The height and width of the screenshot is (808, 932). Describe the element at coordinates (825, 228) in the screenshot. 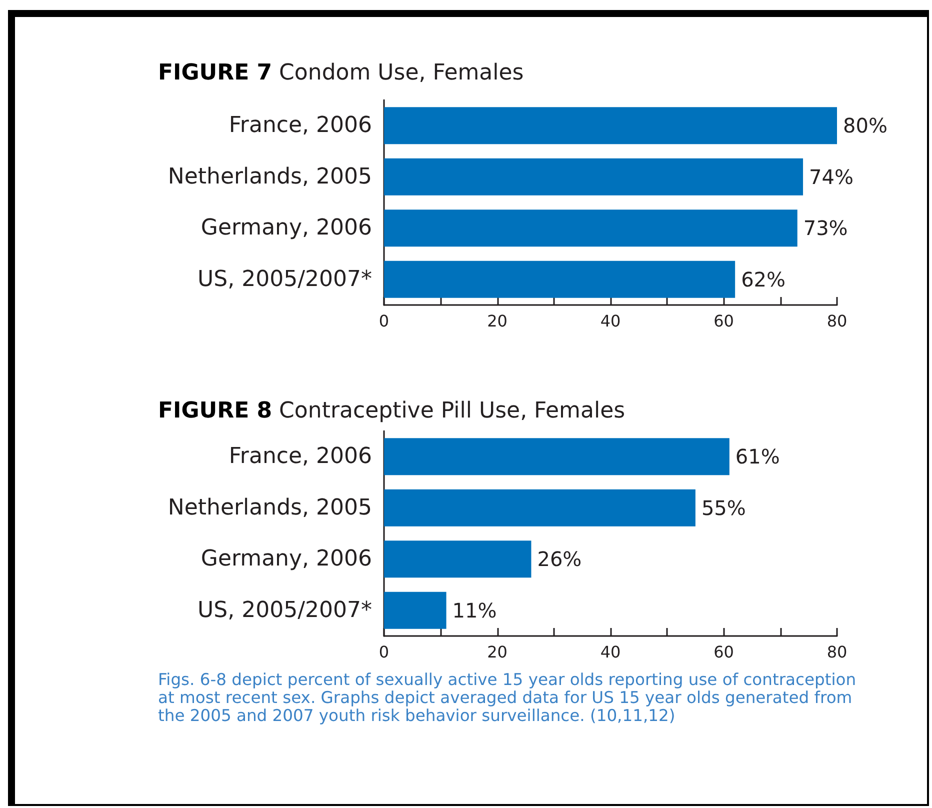

I see `data-label: 73%` at that location.